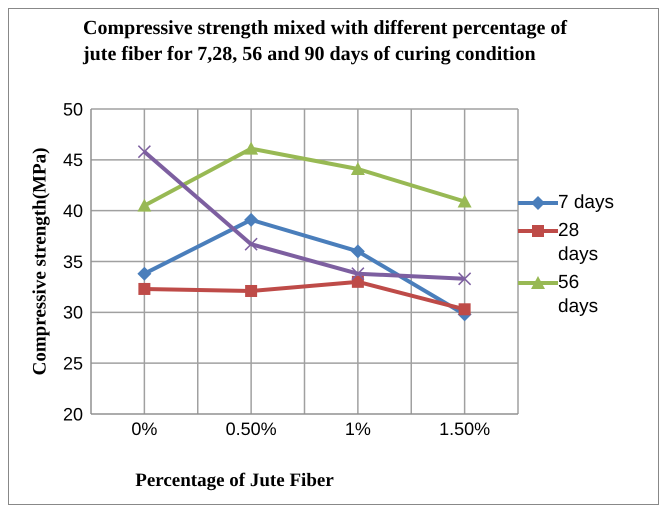 This screenshot has width=667, height=513. I want to click on y-tick-label: 50, so click(72, 109).